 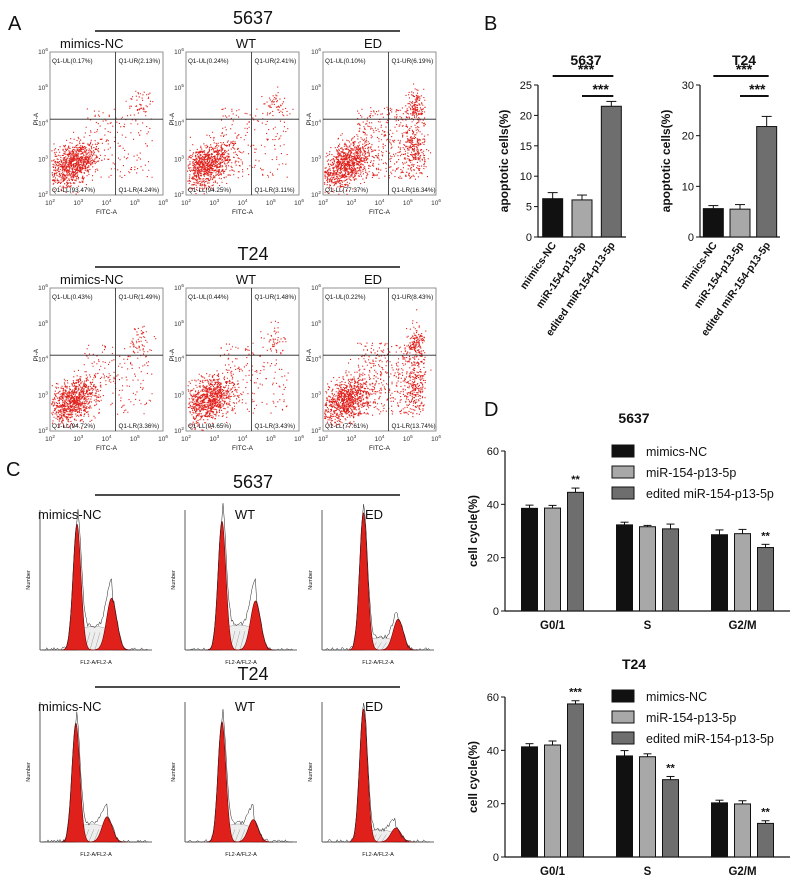 I want to click on panel-label-a: A, so click(x=15, y=24).